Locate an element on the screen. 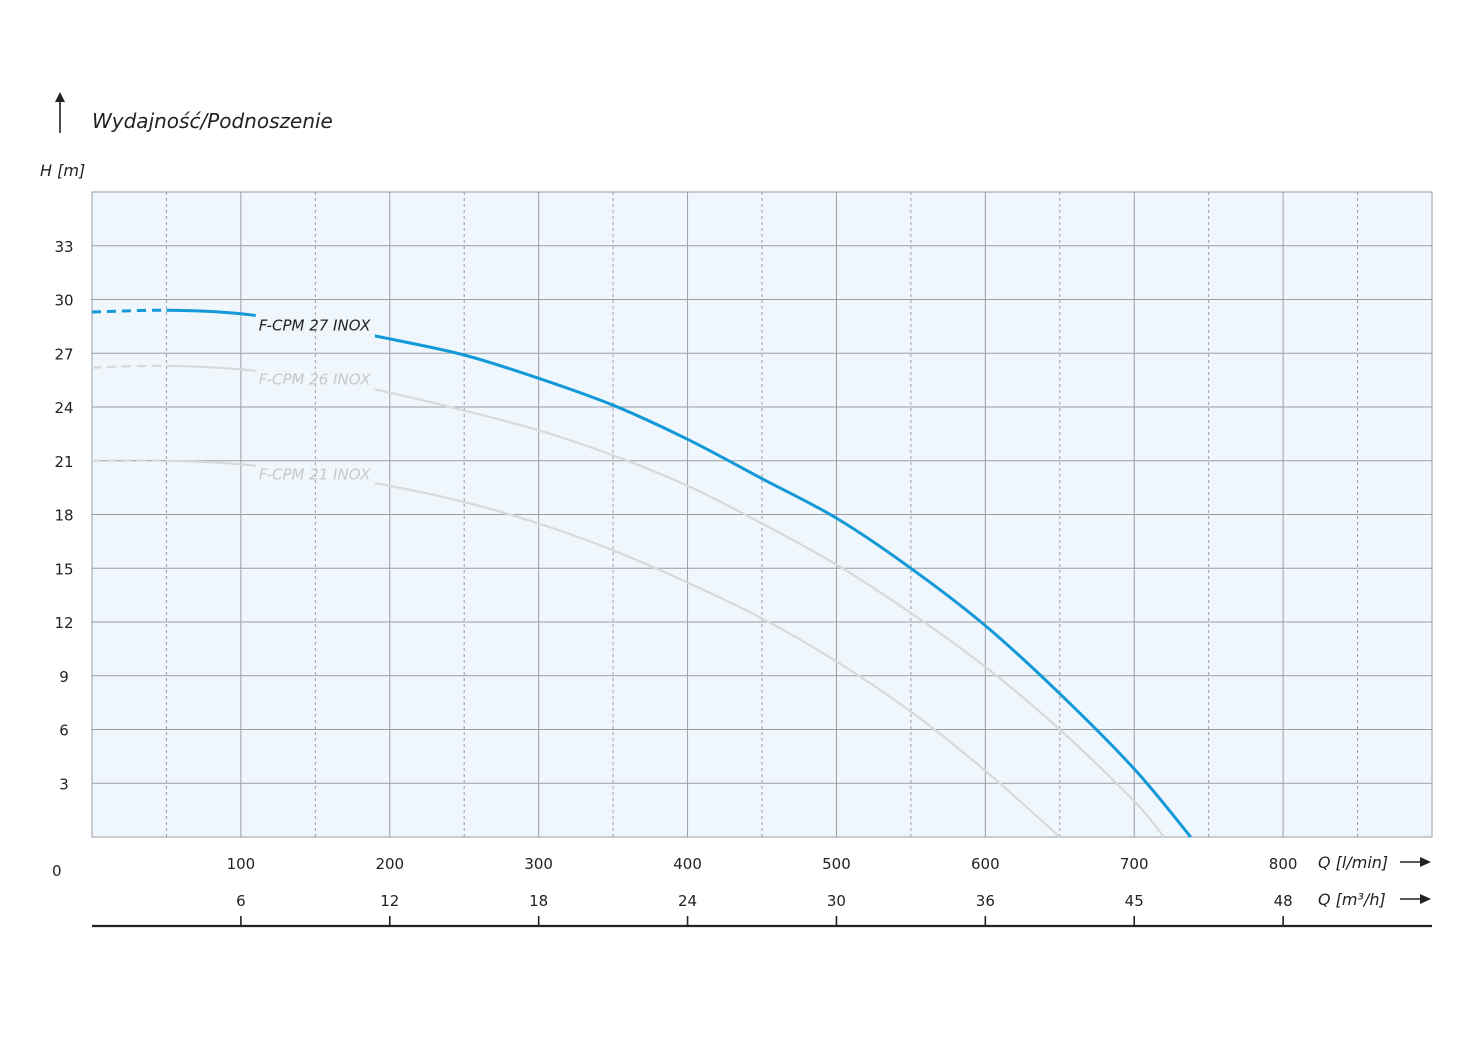 The height and width of the screenshot is (1042, 1458). series-label: F-CPM 27 INOX is located at coordinates (315, 326).